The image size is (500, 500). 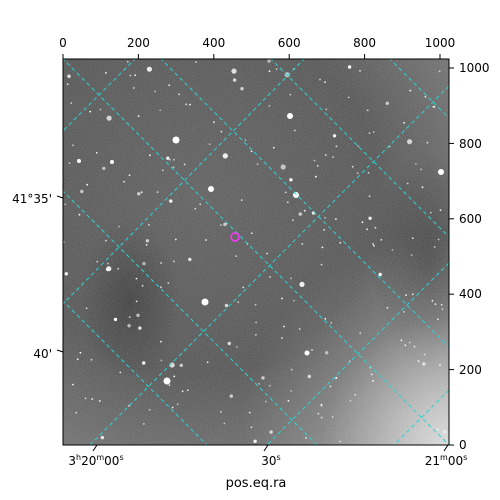 I want to click on ra-tick-label: 30s, so click(x=270, y=460).